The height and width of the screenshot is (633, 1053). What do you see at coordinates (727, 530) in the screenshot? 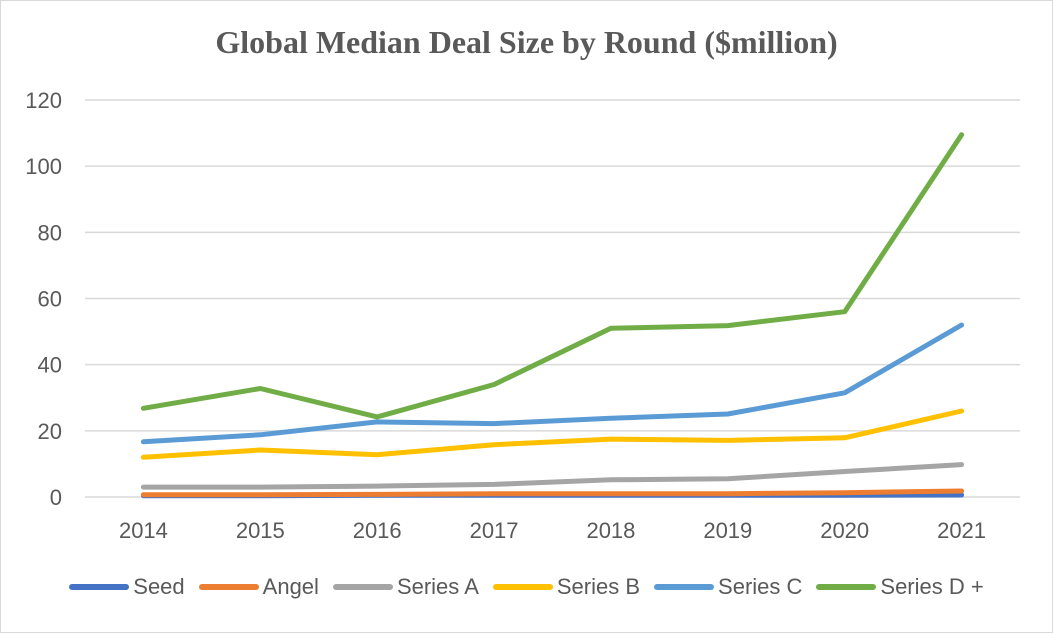
I see `x-tick-label: 2019` at bounding box center [727, 530].